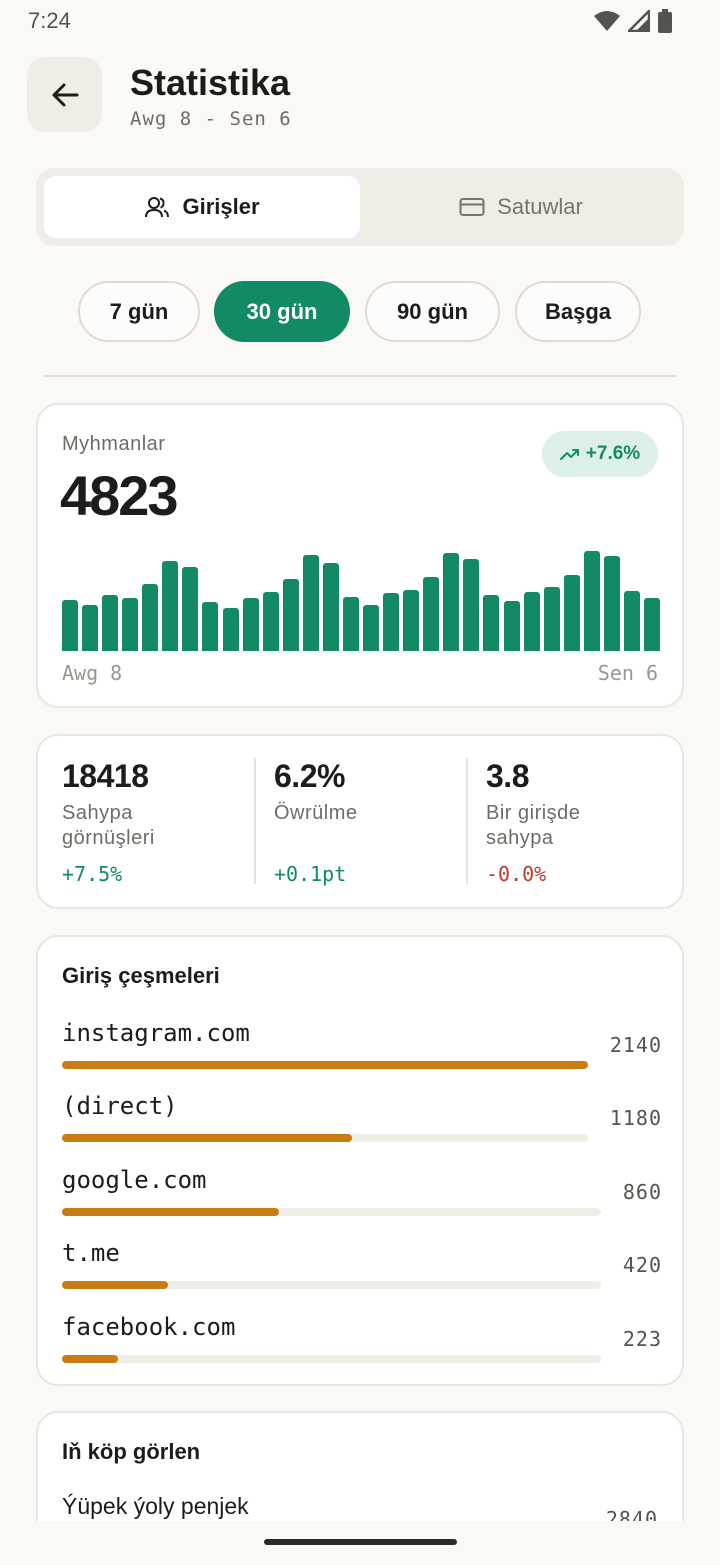 This screenshot has height=1565, width=720. Describe the element at coordinates (92, 874) in the screenshot. I see `metric-delta: +7.5%` at that location.